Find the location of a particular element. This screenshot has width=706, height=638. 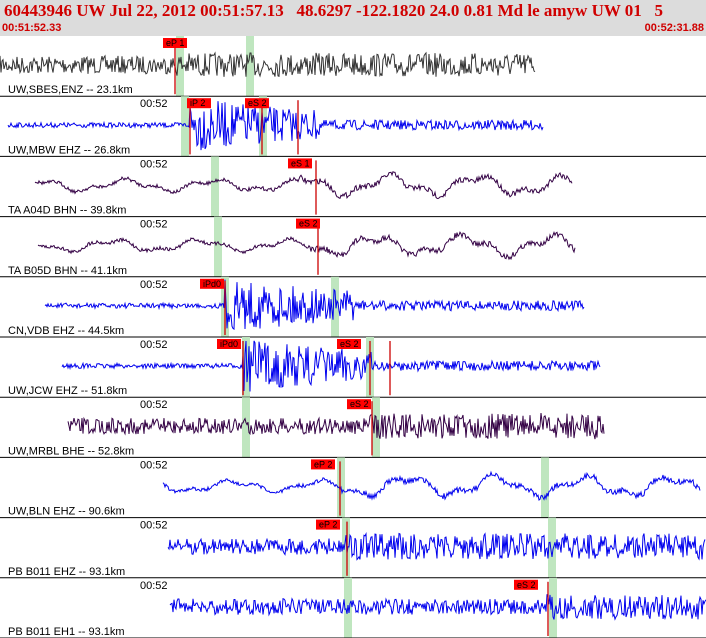

trace-row: eP 2 00:52 PB B011 EHZ -- 93.1km is located at coordinates (353, 548).